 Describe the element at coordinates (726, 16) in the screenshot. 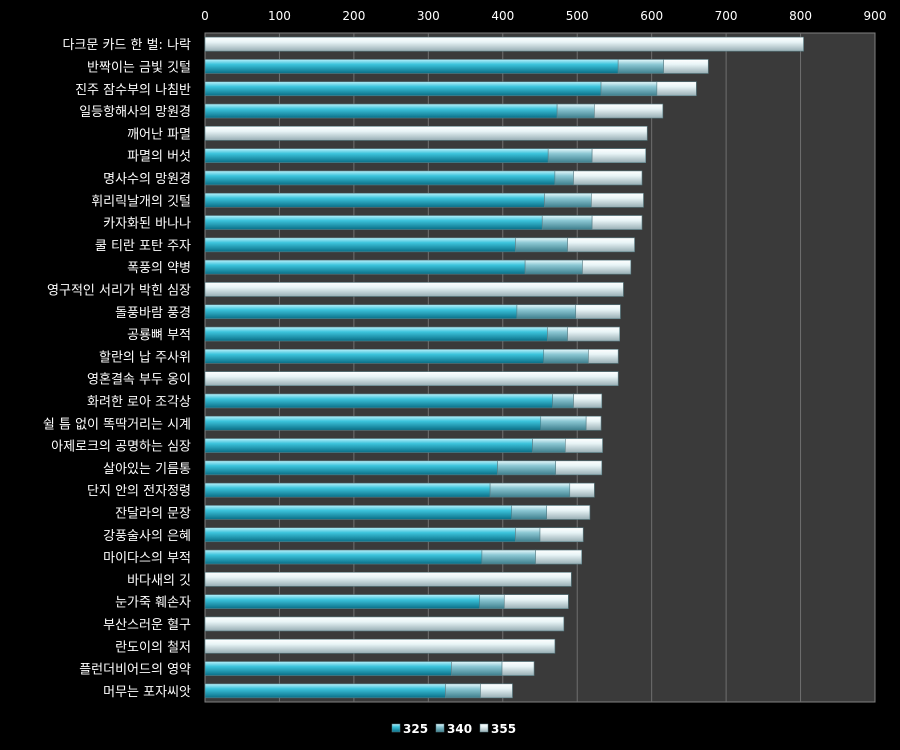

I see `x-tick-label-7: 700` at that location.